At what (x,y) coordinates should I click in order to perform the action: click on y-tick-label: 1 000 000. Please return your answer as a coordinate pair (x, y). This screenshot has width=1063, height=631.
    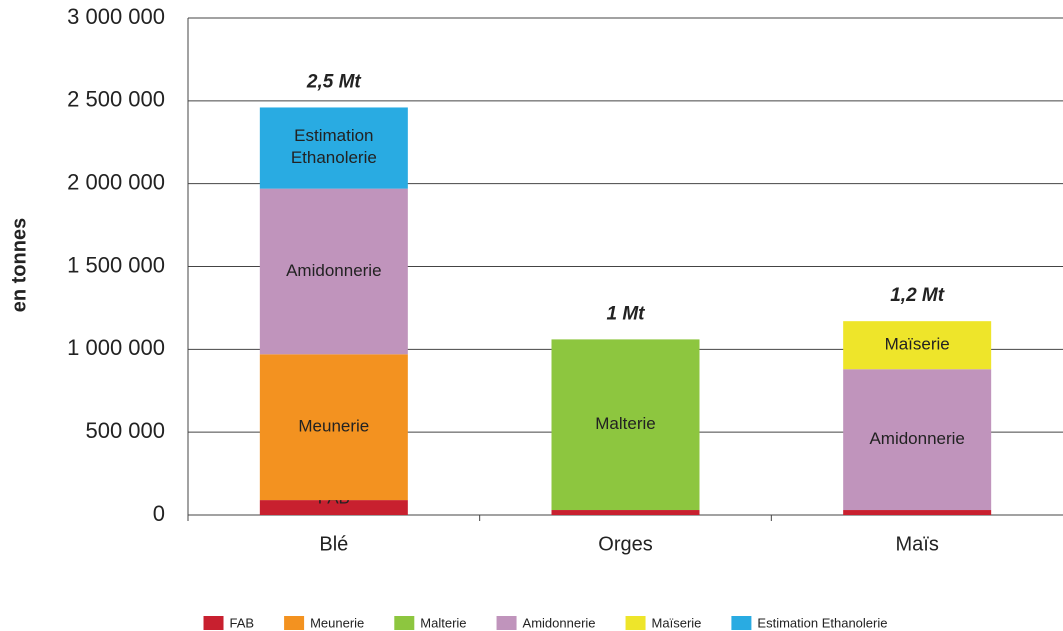
    Looking at the image, I should click on (116, 347).